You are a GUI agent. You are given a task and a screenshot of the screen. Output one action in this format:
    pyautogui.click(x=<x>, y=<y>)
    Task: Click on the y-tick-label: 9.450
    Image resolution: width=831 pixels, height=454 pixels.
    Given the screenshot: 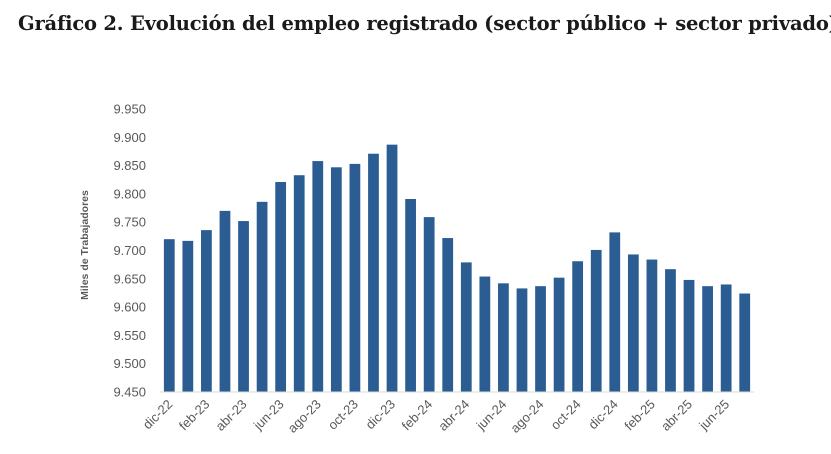 What is the action you would take?
    pyautogui.click(x=129, y=392)
    